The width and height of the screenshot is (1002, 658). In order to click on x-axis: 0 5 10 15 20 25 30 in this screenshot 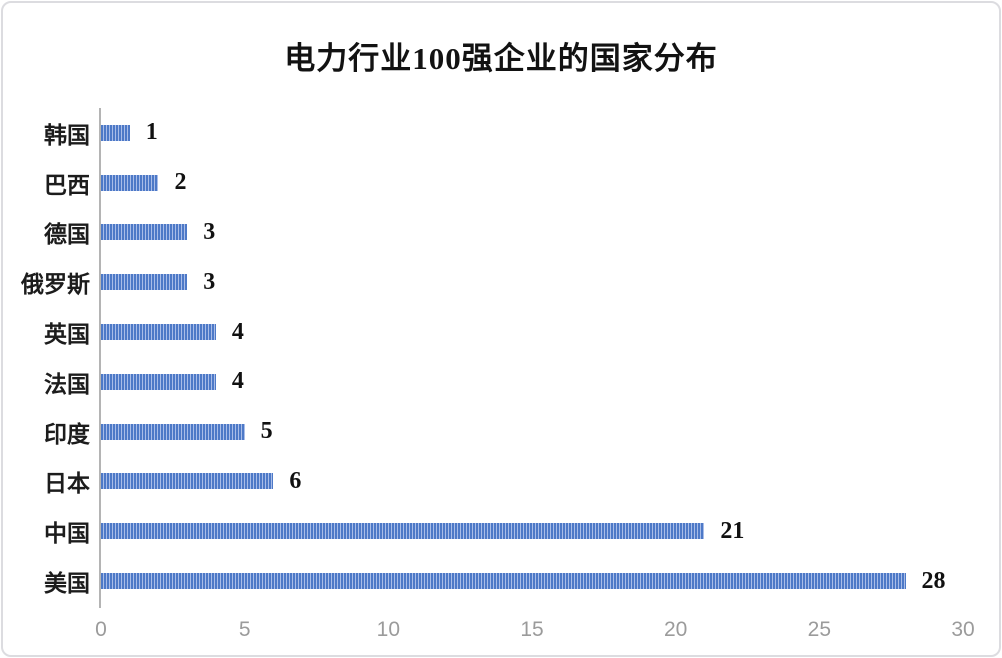, I will do `click(535, 633)`.